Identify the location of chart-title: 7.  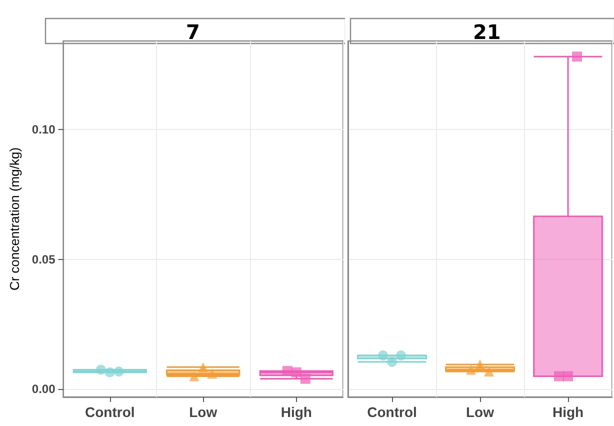
(193, 32).